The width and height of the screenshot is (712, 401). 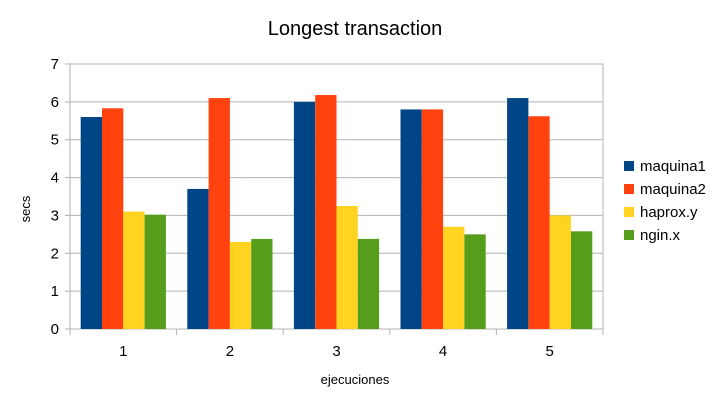 What do you see at coordinates (123, 351) in the screenshot?
I see `x-tick-label: 1` at bounding box center [123, 351].